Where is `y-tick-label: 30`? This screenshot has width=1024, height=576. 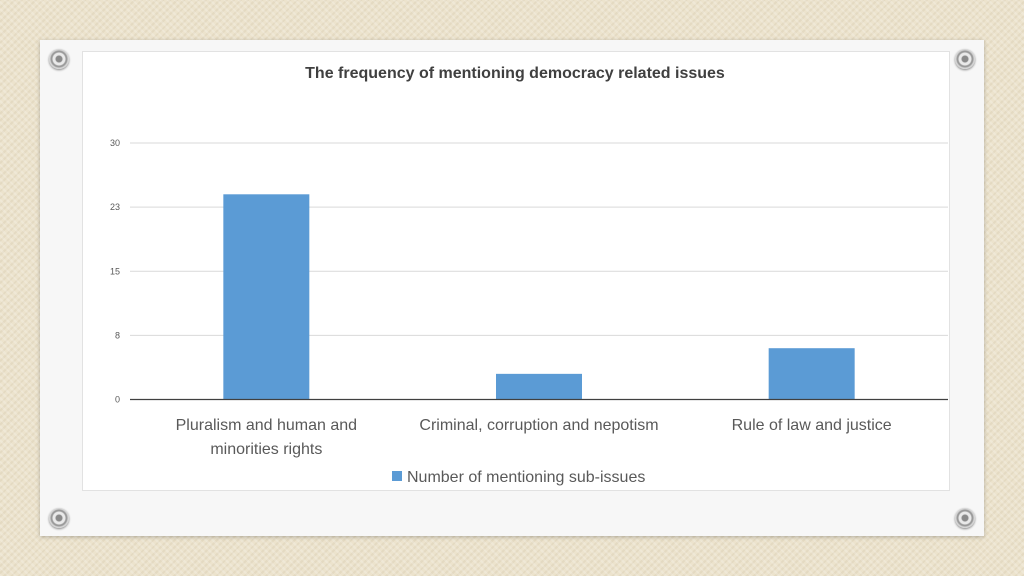 y-tick-label: 30 is located at coordinates (115, 143).